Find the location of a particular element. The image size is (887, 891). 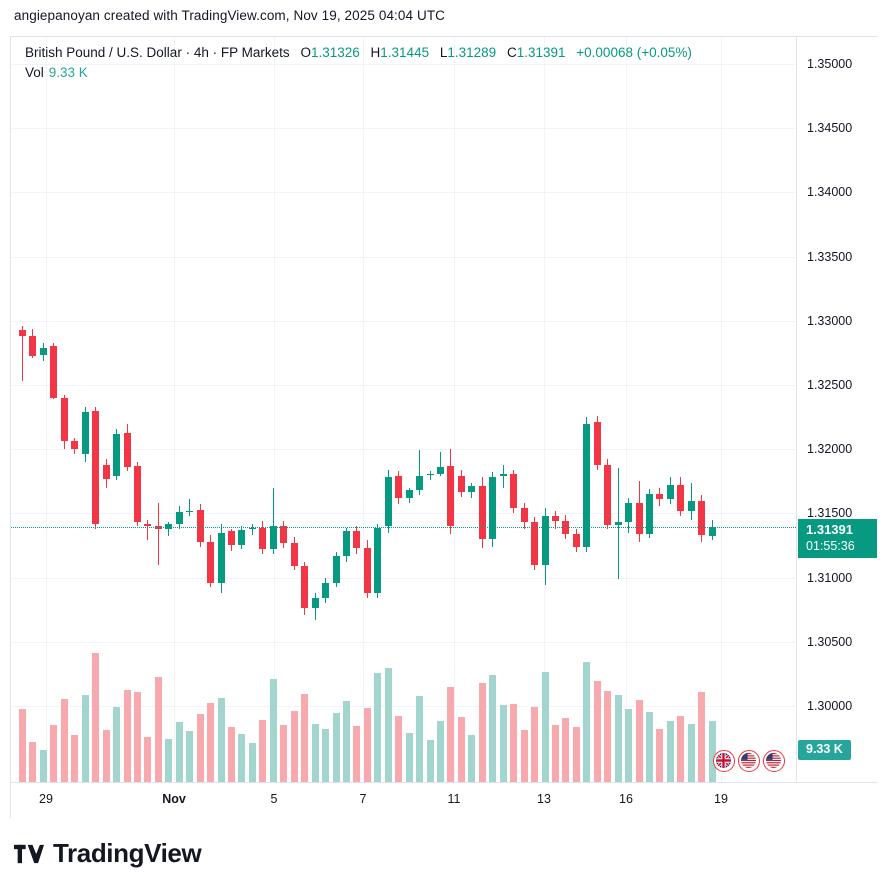

time-tick-label: 11 is located at coordinates (454, 799).